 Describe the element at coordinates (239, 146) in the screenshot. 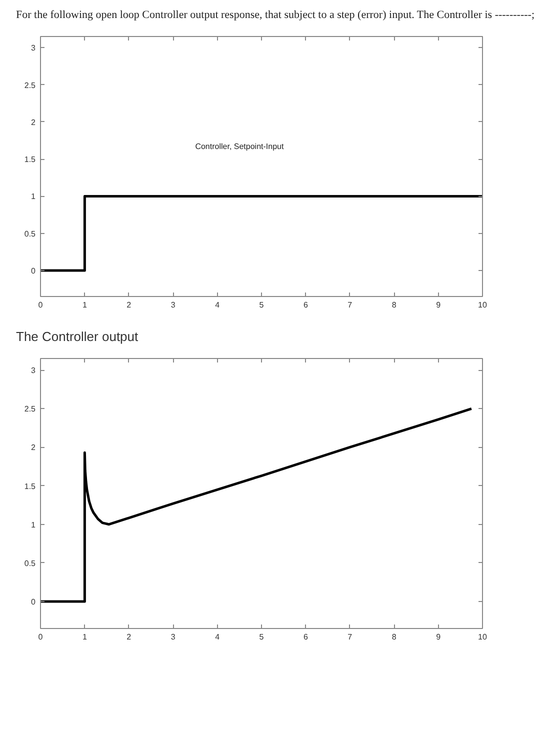

I see `annotation: Controller, Setpoint-Input` at that location.